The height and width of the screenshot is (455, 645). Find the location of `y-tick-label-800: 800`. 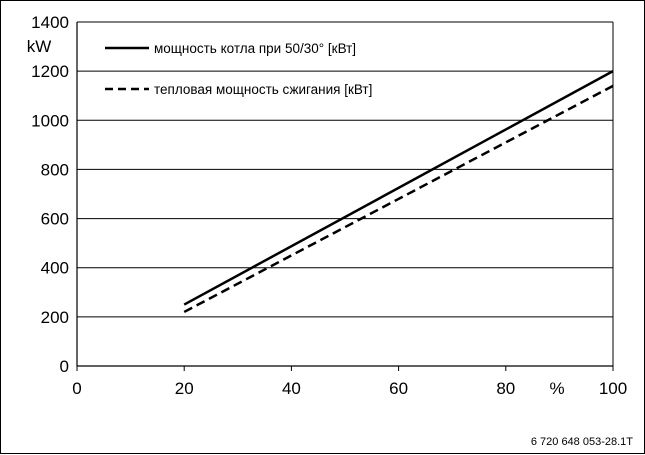

y-tick-label-800: 800 is located at coordinates (55, 169).